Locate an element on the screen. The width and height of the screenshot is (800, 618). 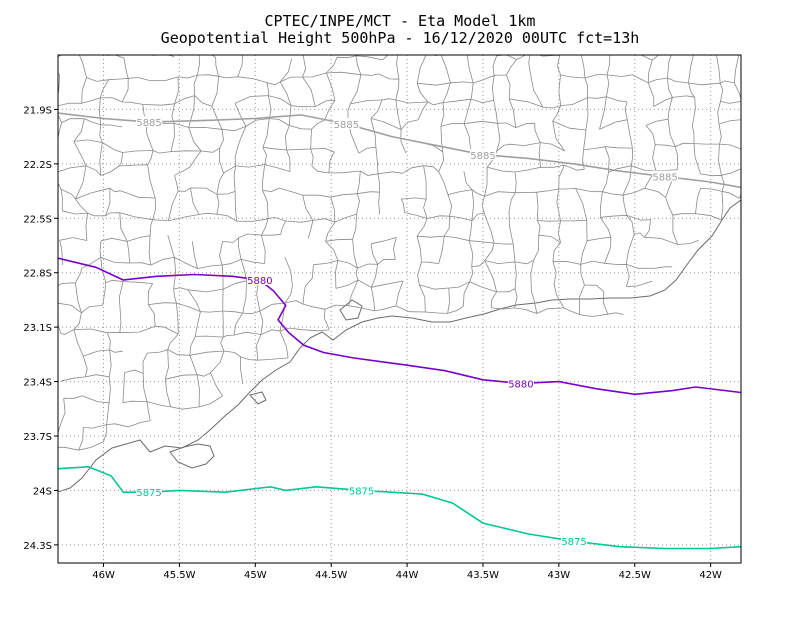
y-tick-label: 22.8S is located at coordinates (37, 274).